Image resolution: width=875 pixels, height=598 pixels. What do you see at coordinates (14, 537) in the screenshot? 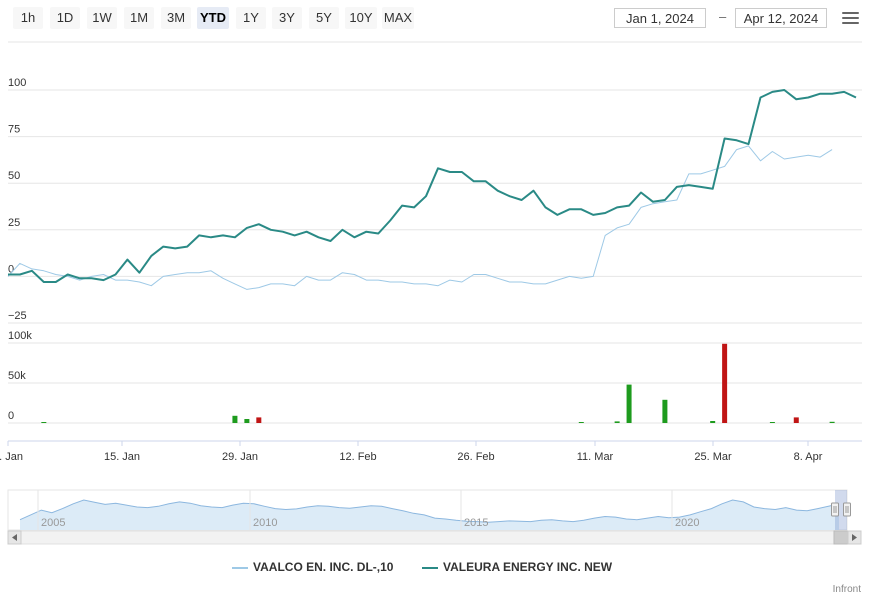
I see `scroll-left-arrow-icon` at bounding box center [14, 537].